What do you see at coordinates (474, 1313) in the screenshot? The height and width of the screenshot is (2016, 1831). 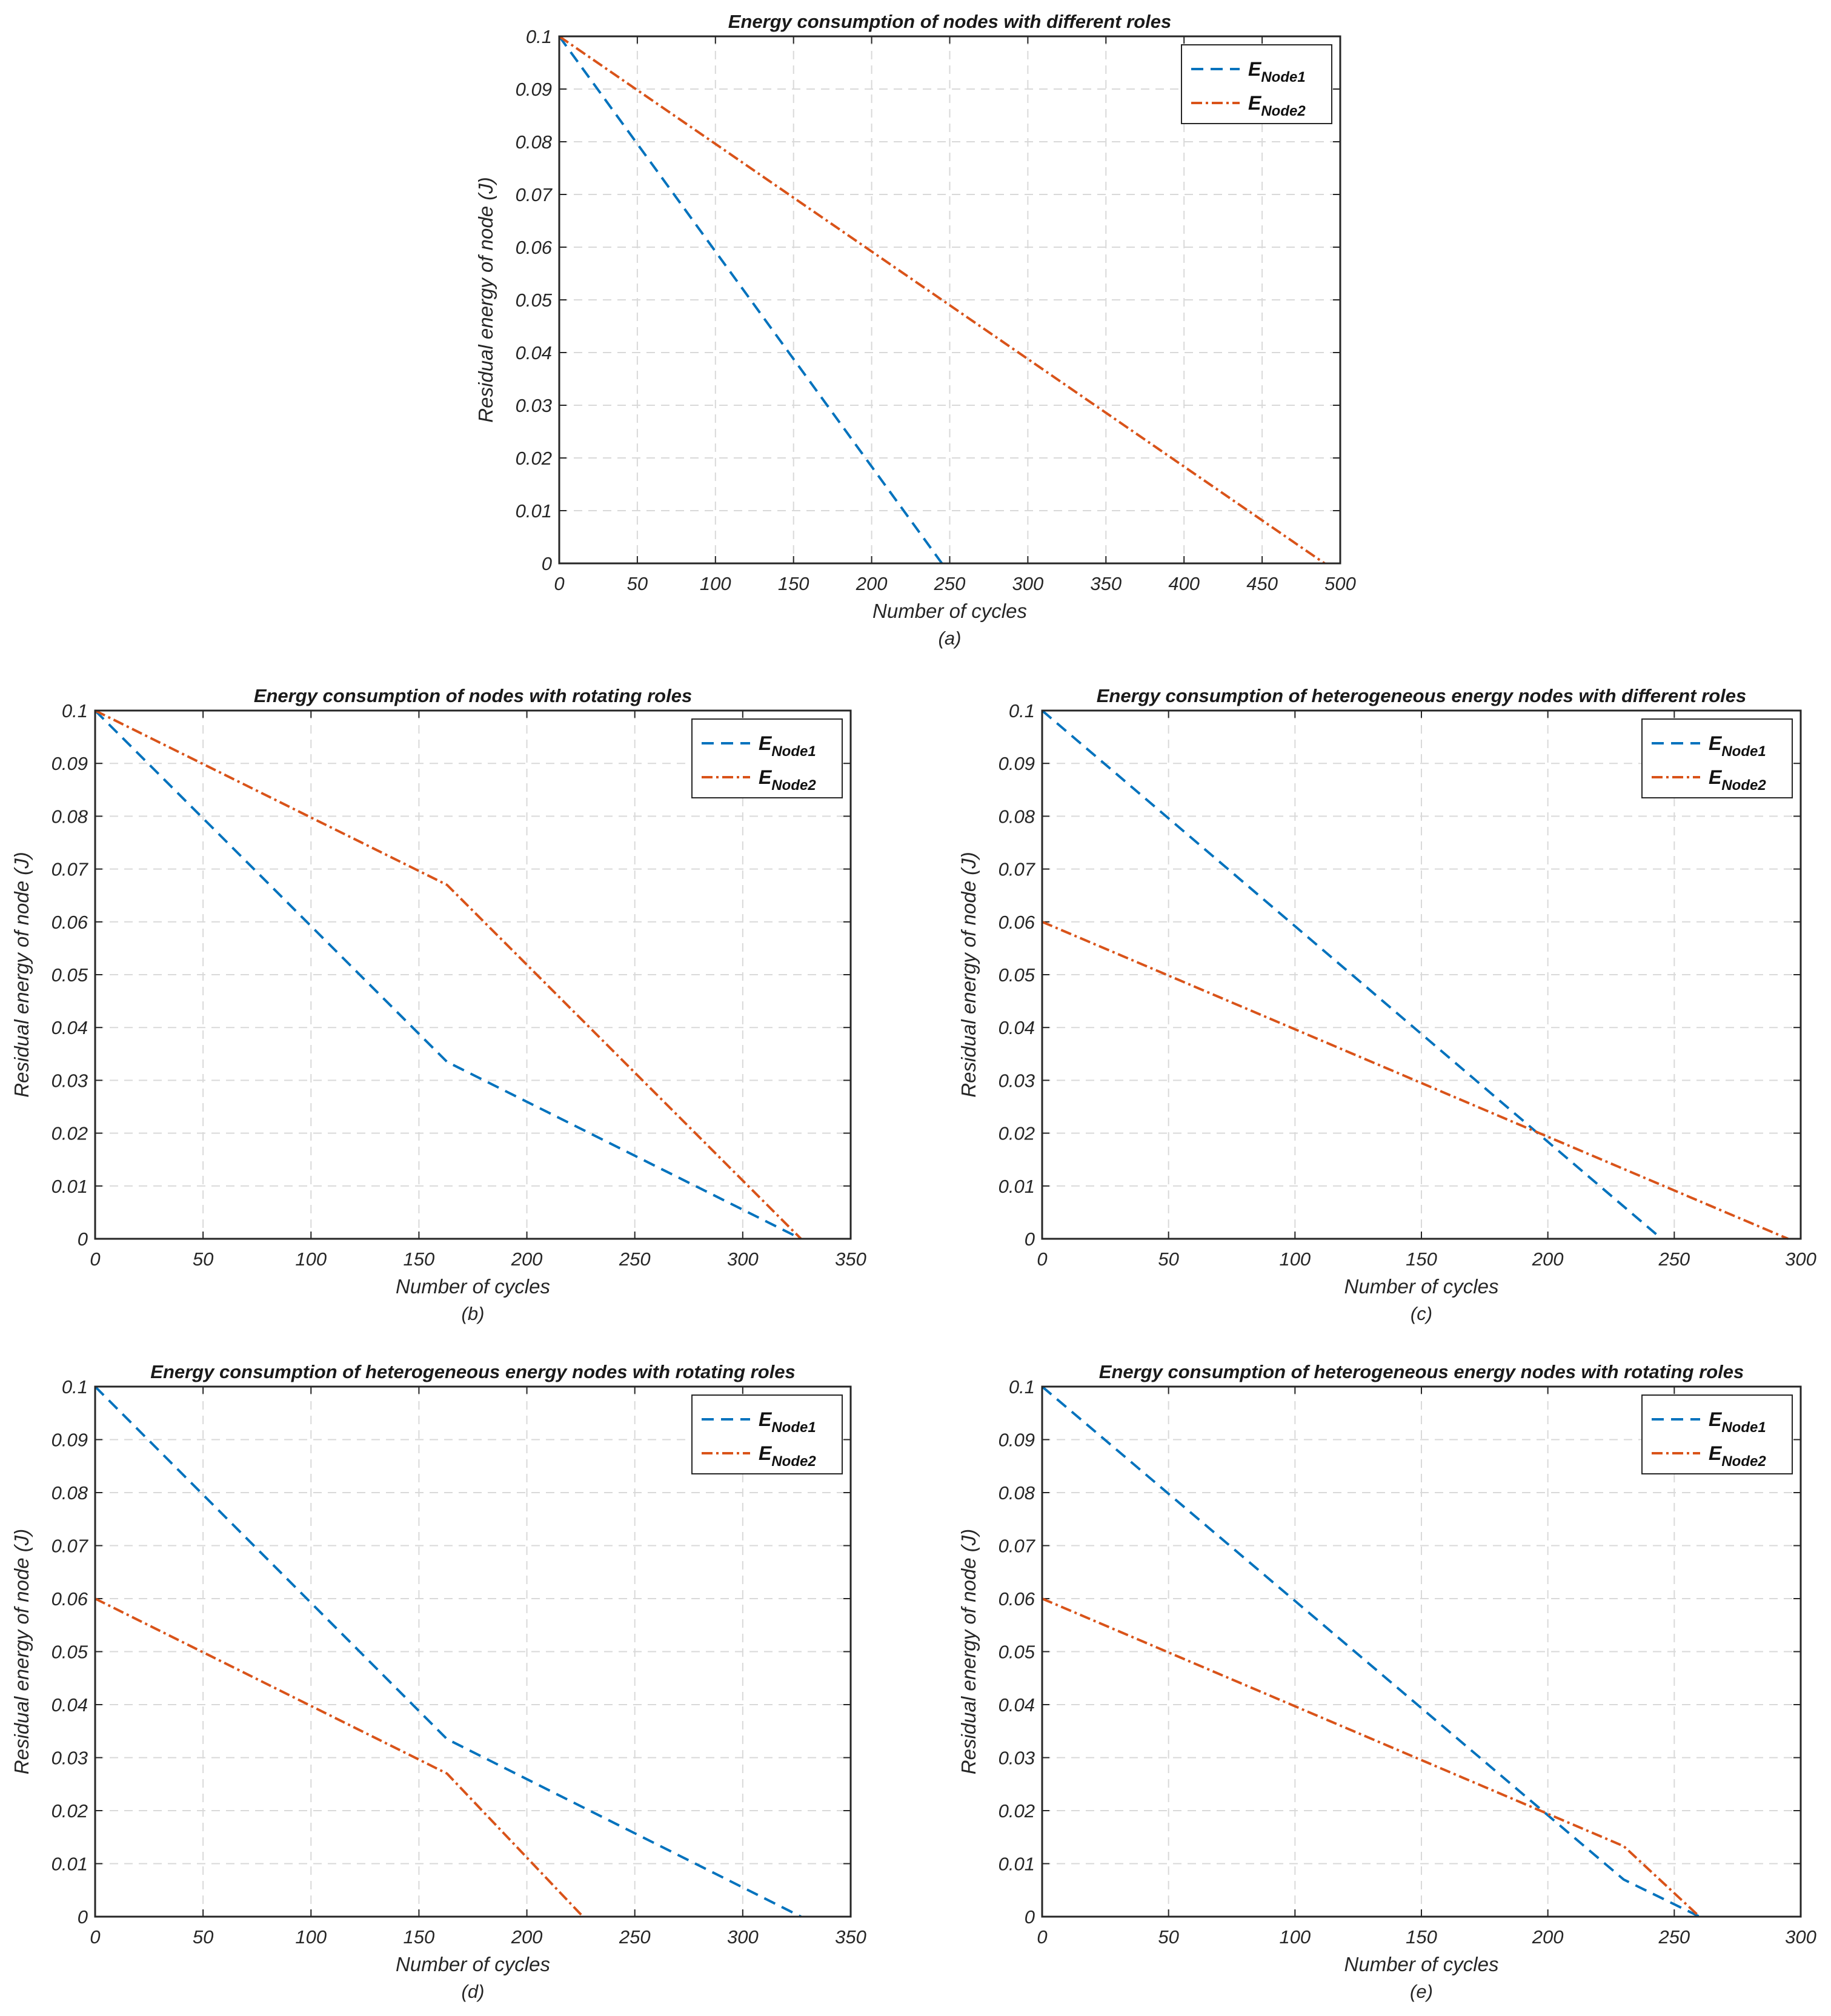 I see `panel-caption: (b)` at bounding box center [474, 1313].